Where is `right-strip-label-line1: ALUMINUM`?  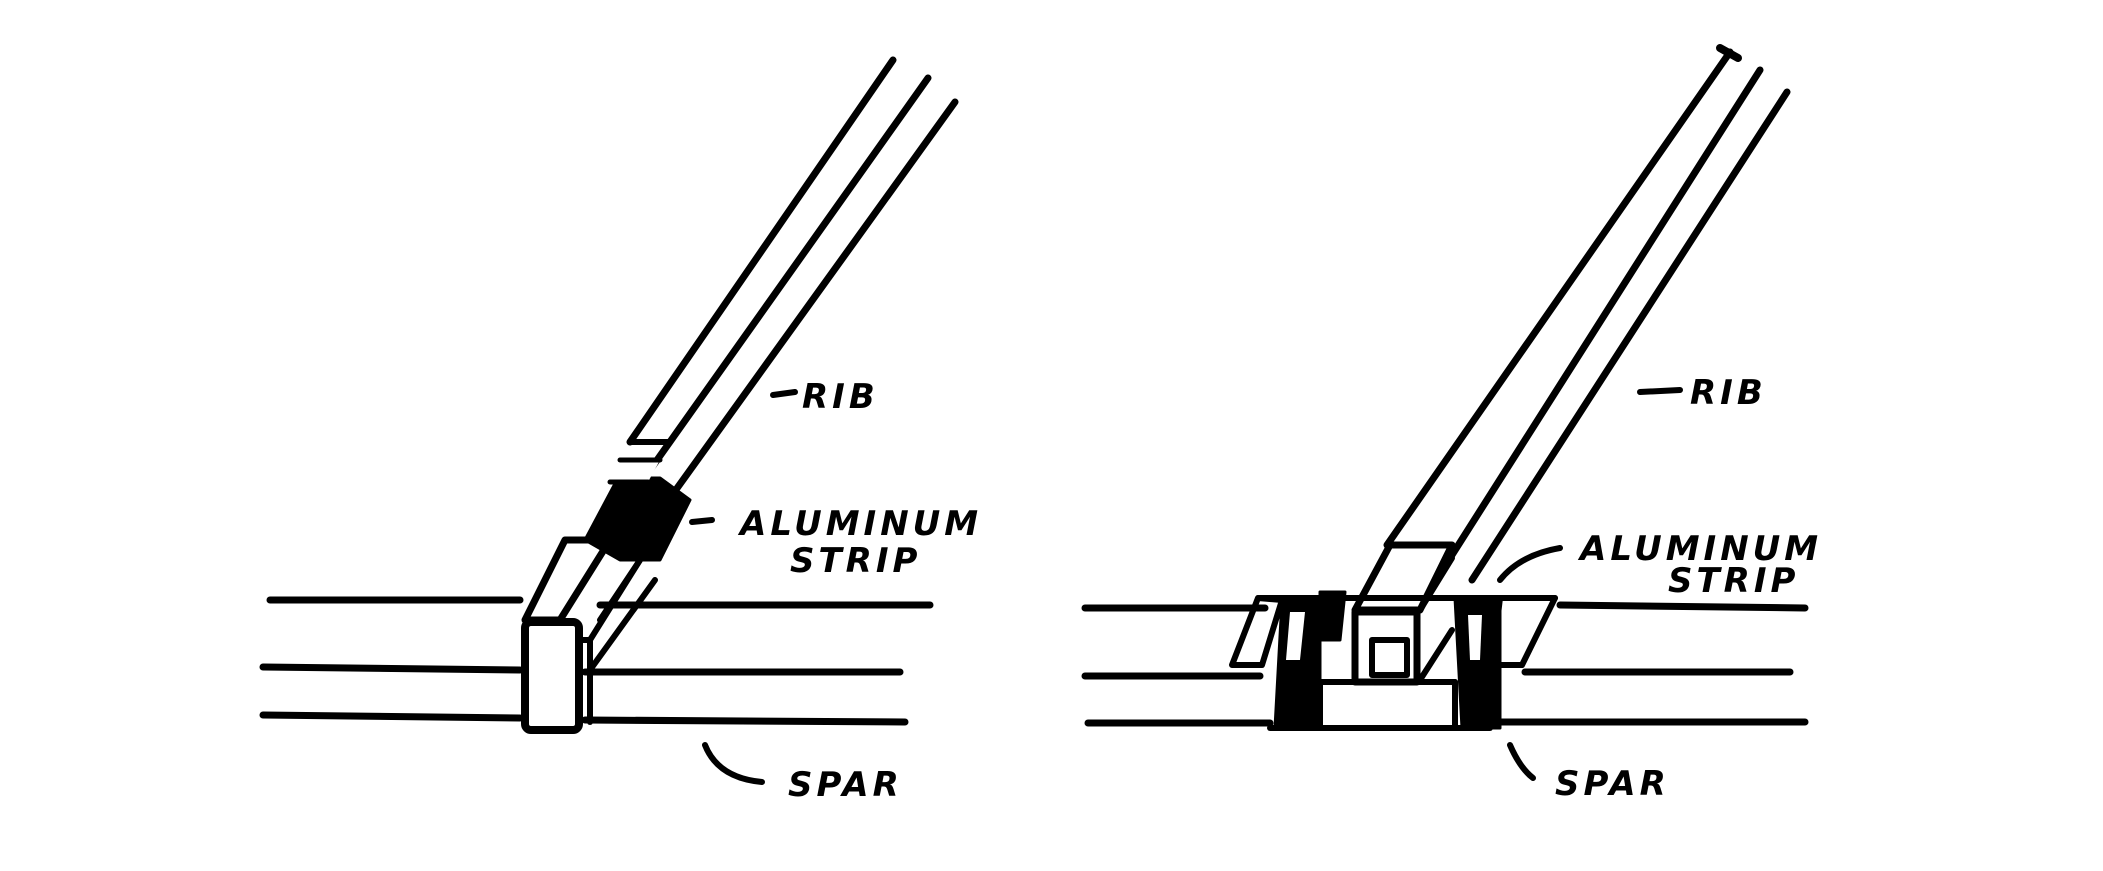 right-strip-label-line1: ALUMINUM is located at coordinates (1699, 549).